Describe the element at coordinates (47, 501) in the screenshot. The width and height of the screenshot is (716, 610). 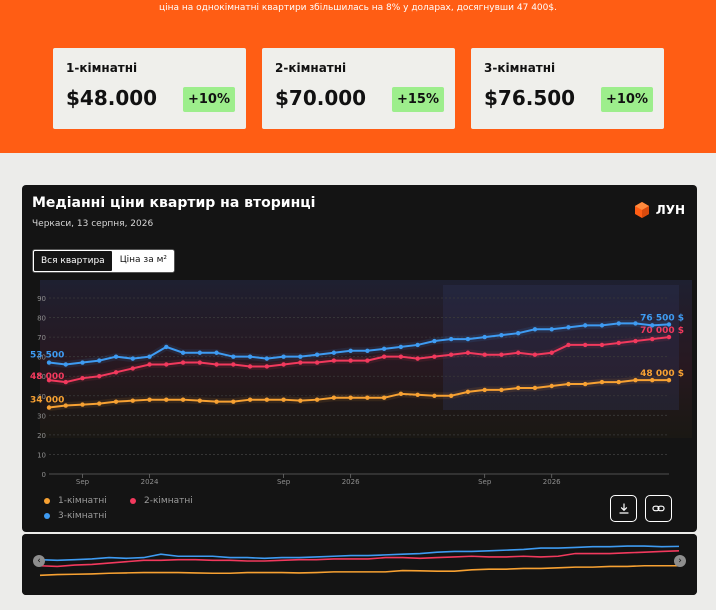
I see `legend-dot-1-room` at that location.